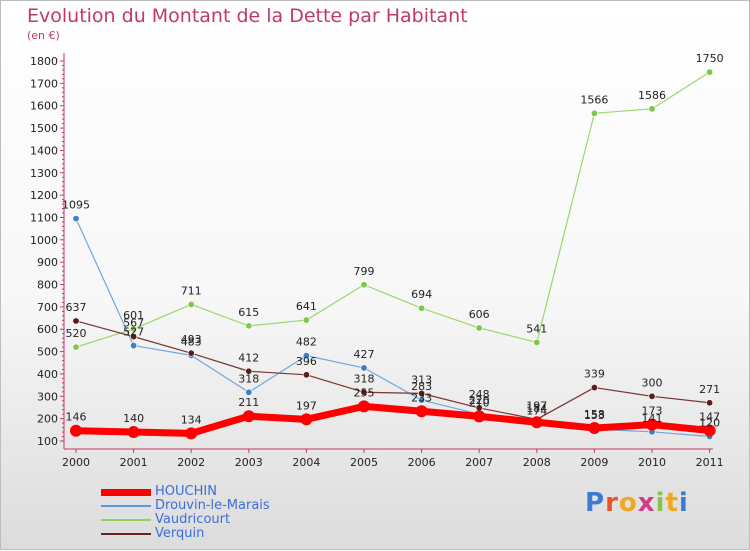 Image resolution: width=750 pixels, height=551 pixels. What do you see at coordinates (44, 217) in the screenshot?
I see `y-tick-label: 1100` at bounding box center [44, 217].